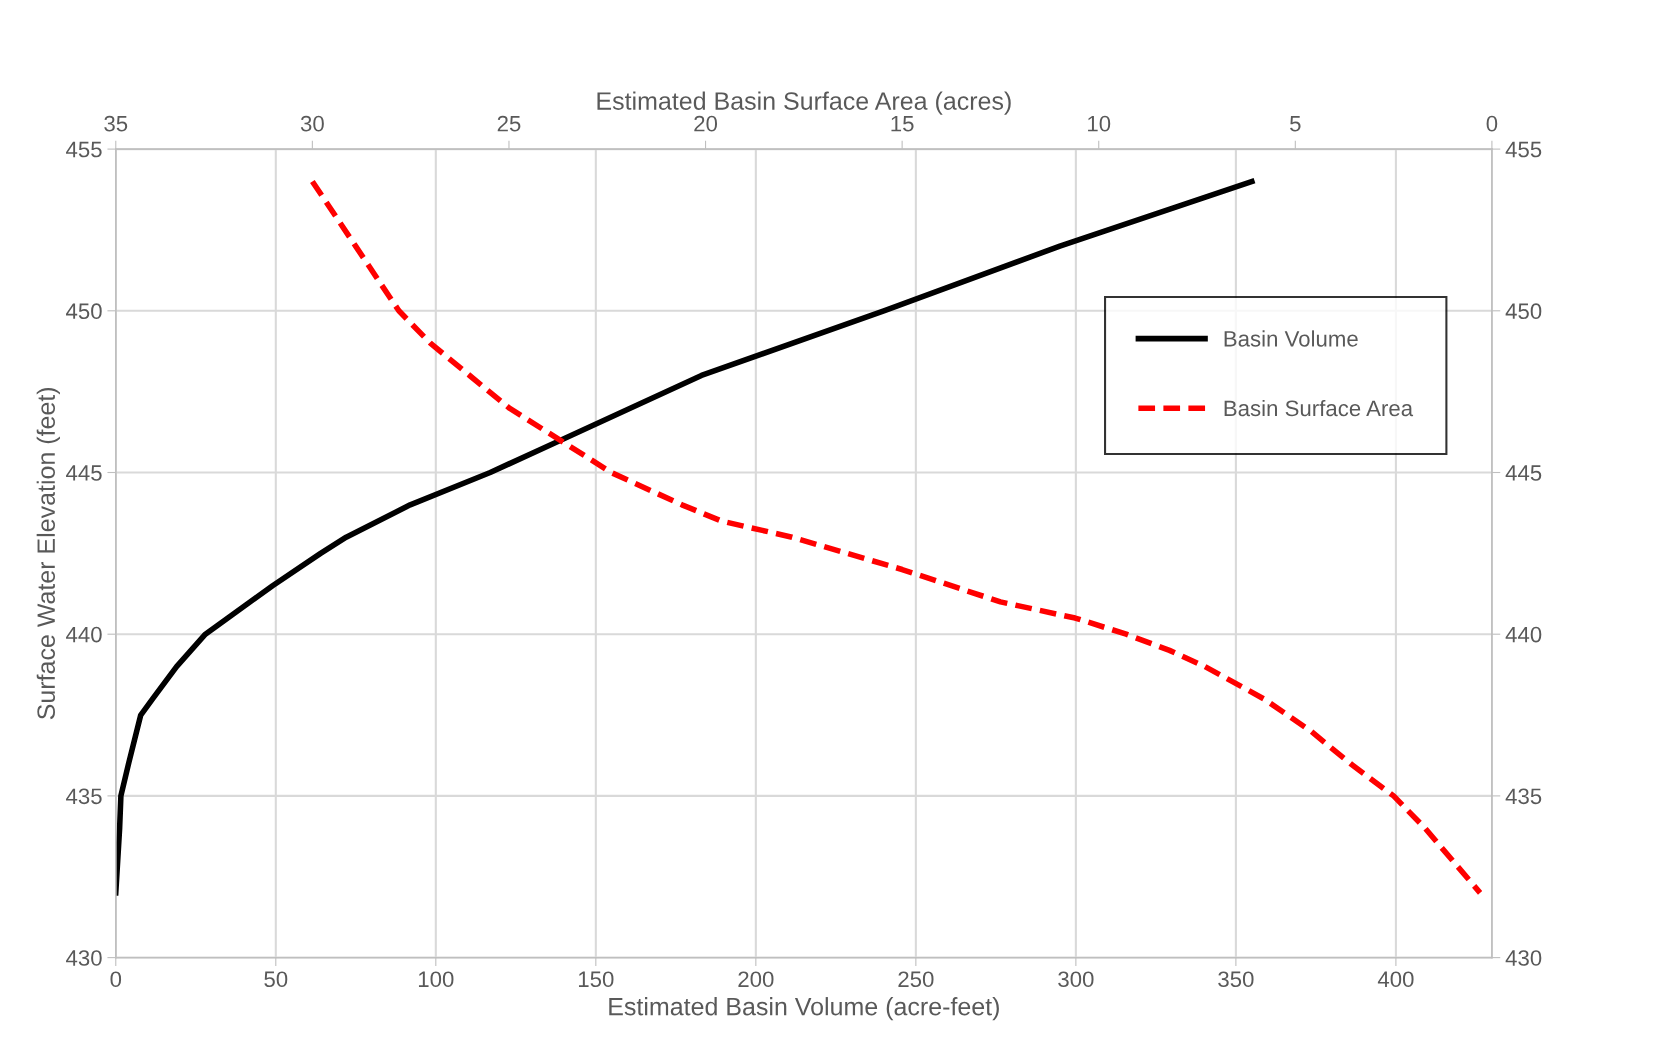 The image size is (1654, 1050). Describe the element at coordinates (84, 311) in the screenshot. I see `y-tick-label: 450` at that location.